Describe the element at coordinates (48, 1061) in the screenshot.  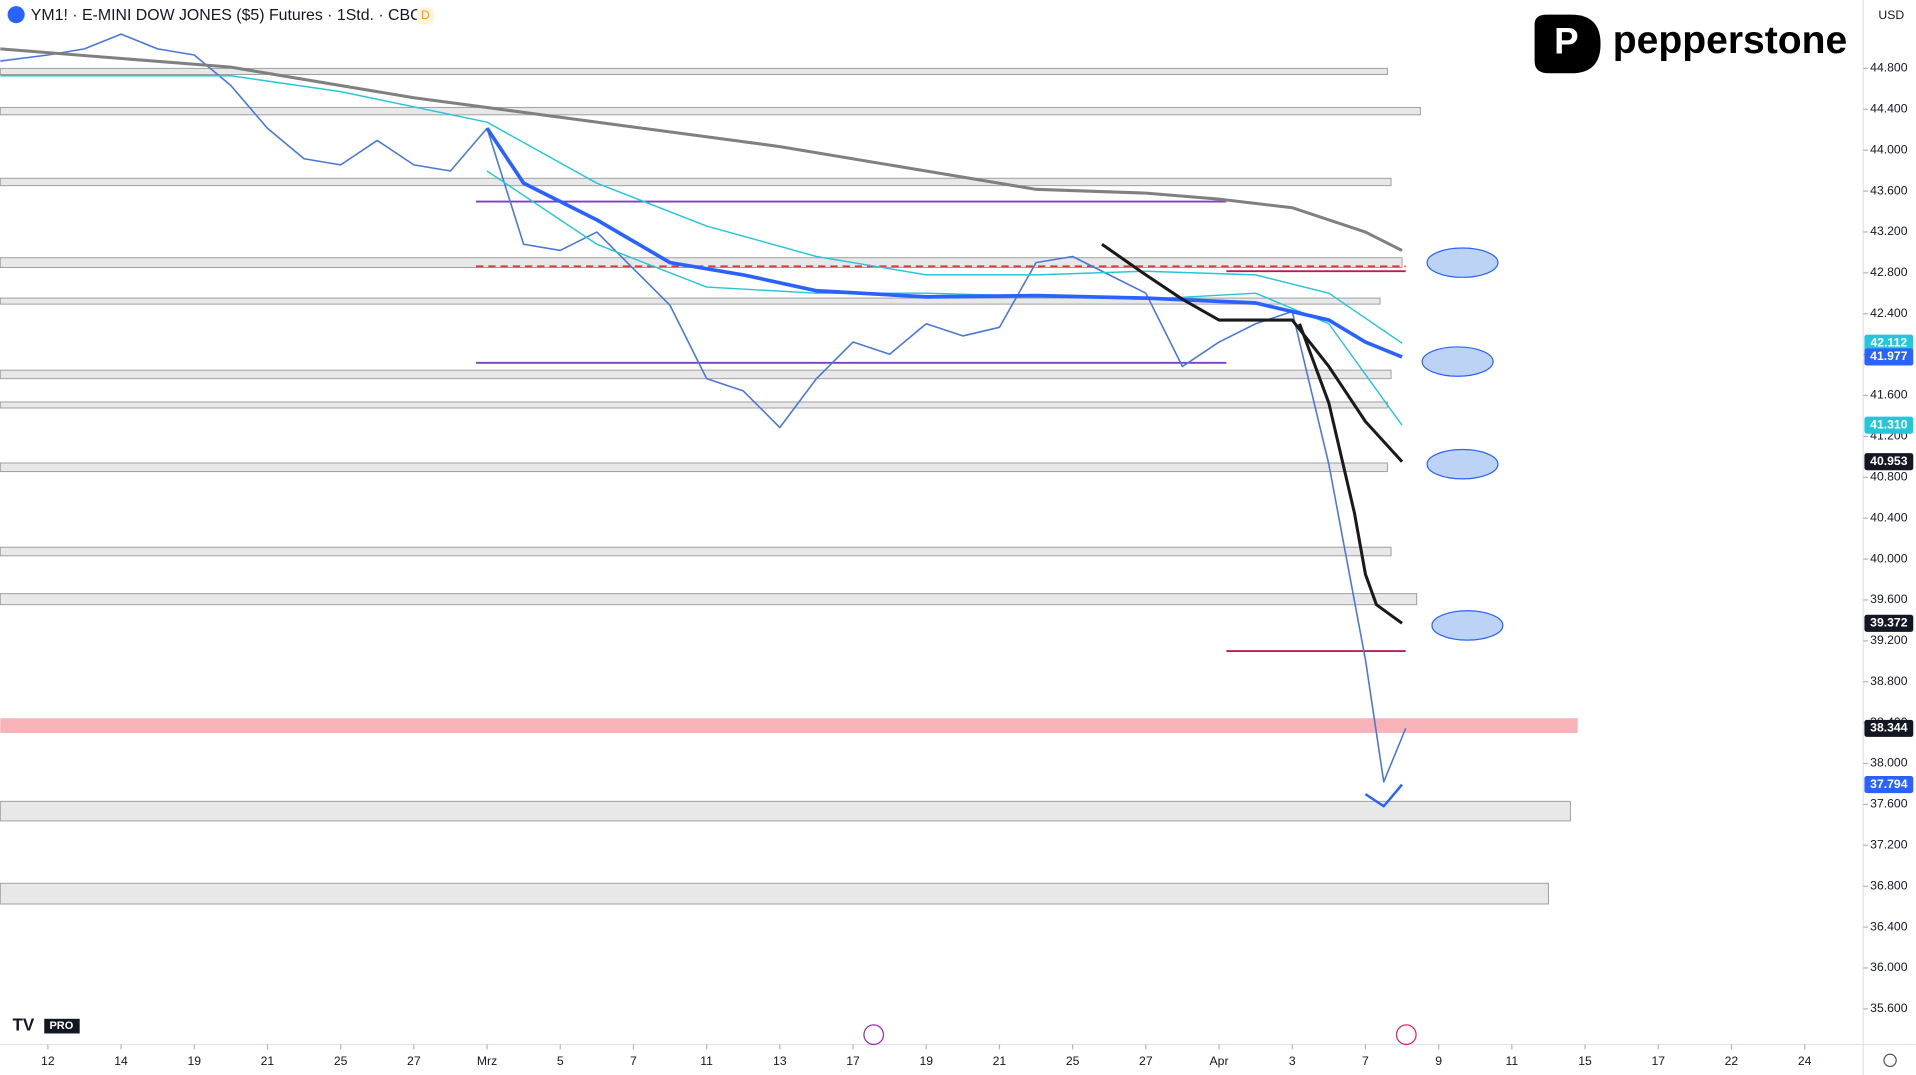
I see `x-tick-label: 12` at that location.